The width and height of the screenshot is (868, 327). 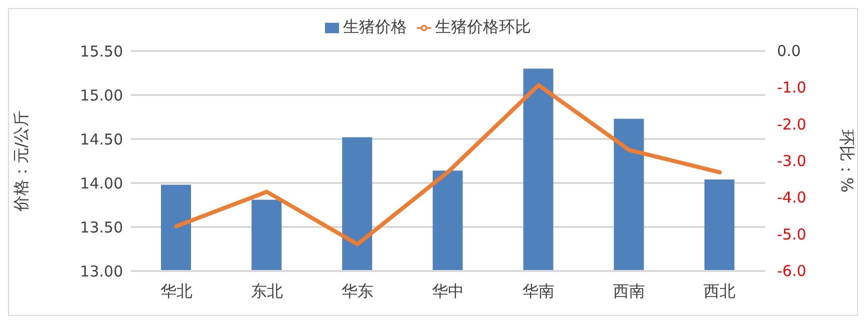 I want to click on y2-tick-label: 0.0, so click(x=789, y=51).